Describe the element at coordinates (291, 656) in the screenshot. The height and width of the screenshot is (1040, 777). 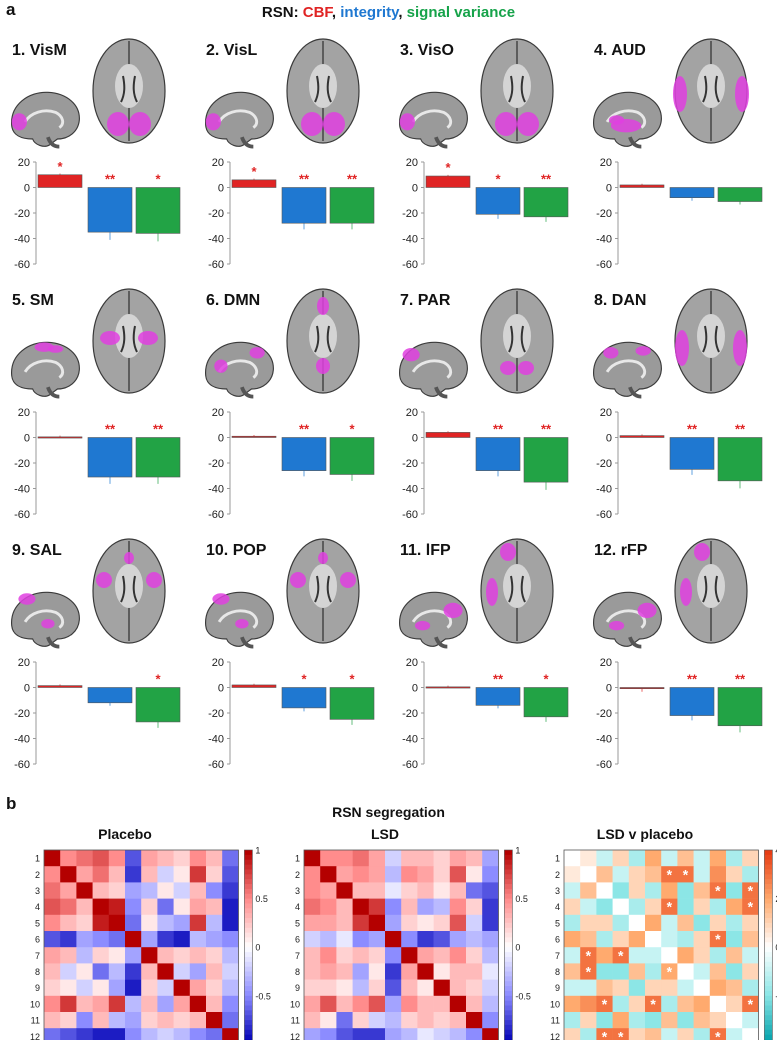
I see `network-panel: 10. POP 20 0 -20 -40 -60 * *` at that location.